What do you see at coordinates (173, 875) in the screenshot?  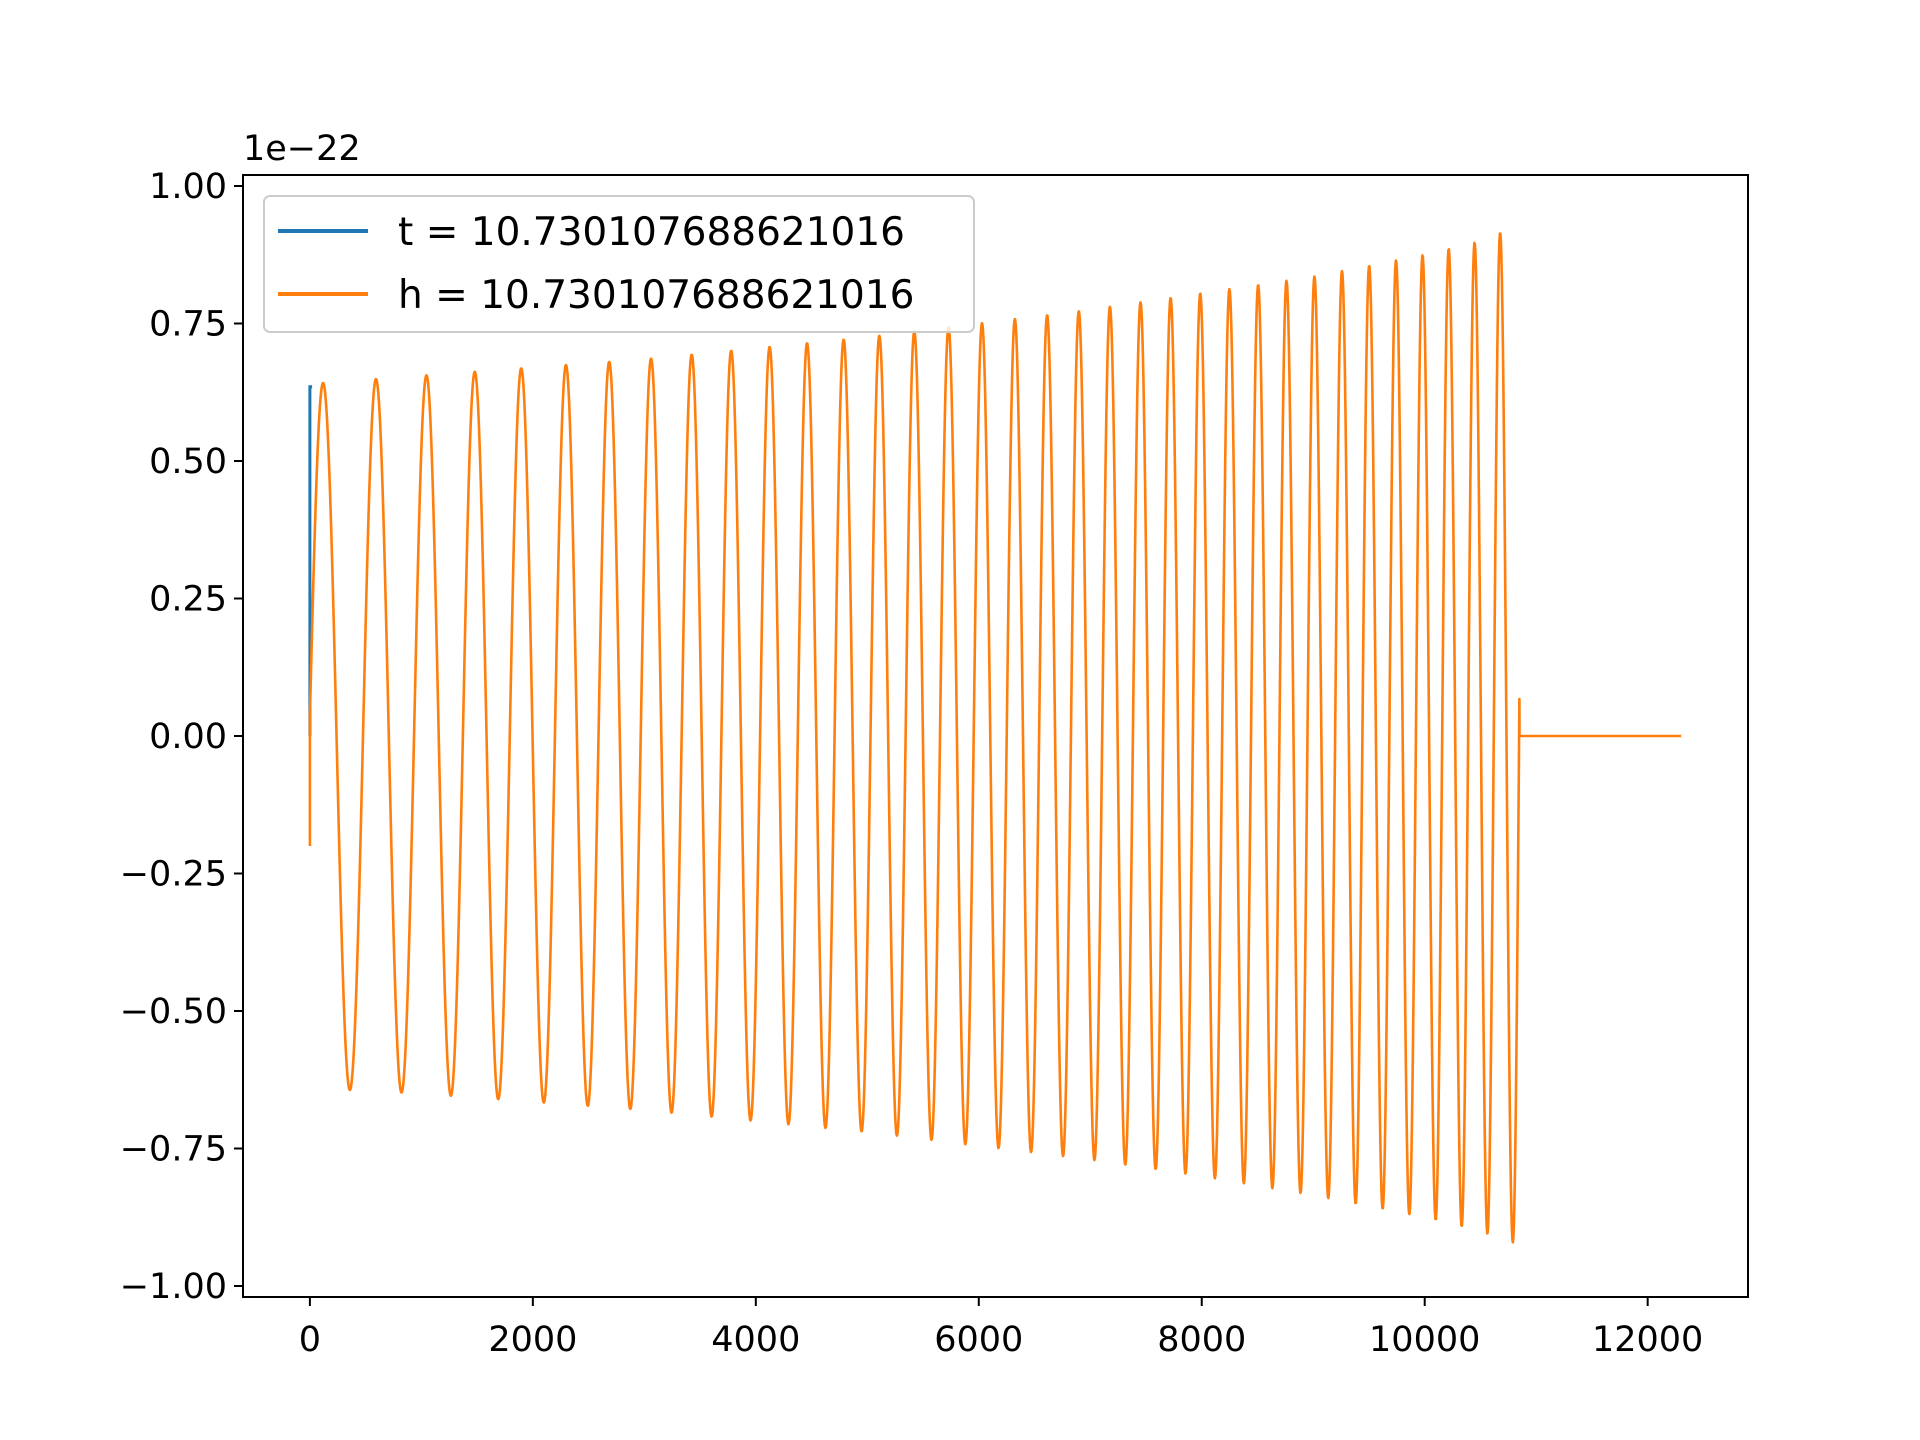 I see `y-tick-label: −0.25` at bounding box center [173, 875].